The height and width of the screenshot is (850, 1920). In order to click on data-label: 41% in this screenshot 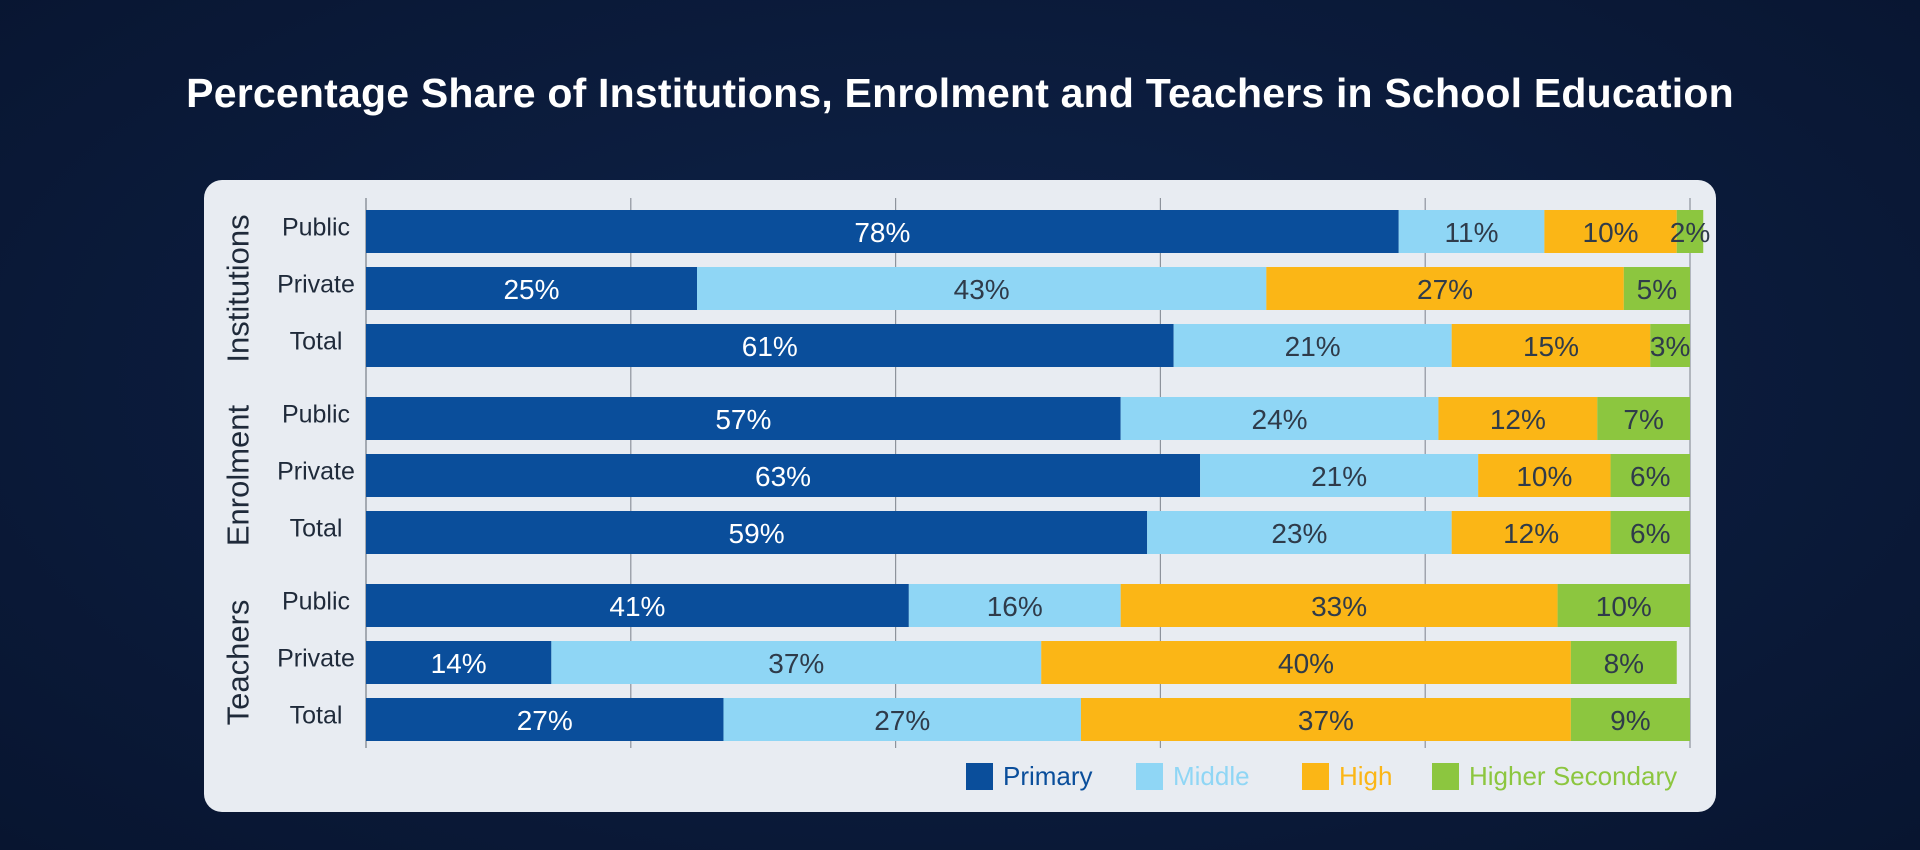, I will do `click(637, 606)`.